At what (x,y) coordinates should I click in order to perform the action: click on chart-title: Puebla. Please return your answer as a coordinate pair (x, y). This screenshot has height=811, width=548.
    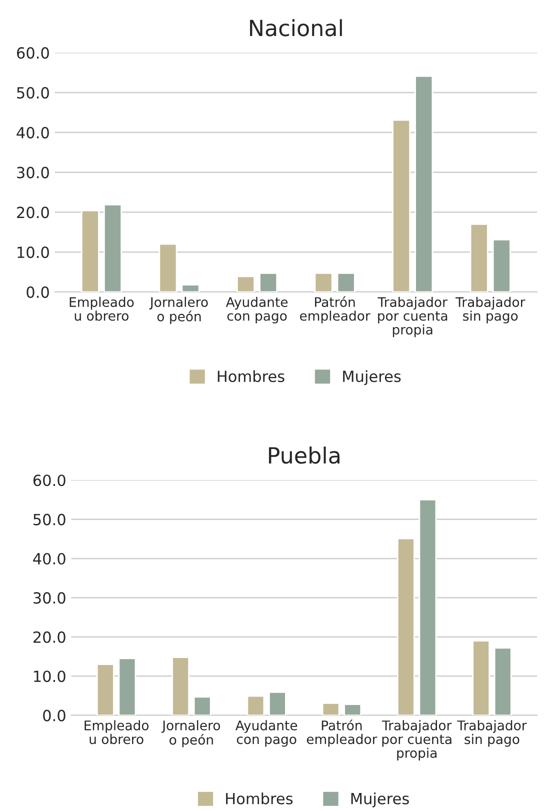
    Looking at the image, I should click on (304, 455).